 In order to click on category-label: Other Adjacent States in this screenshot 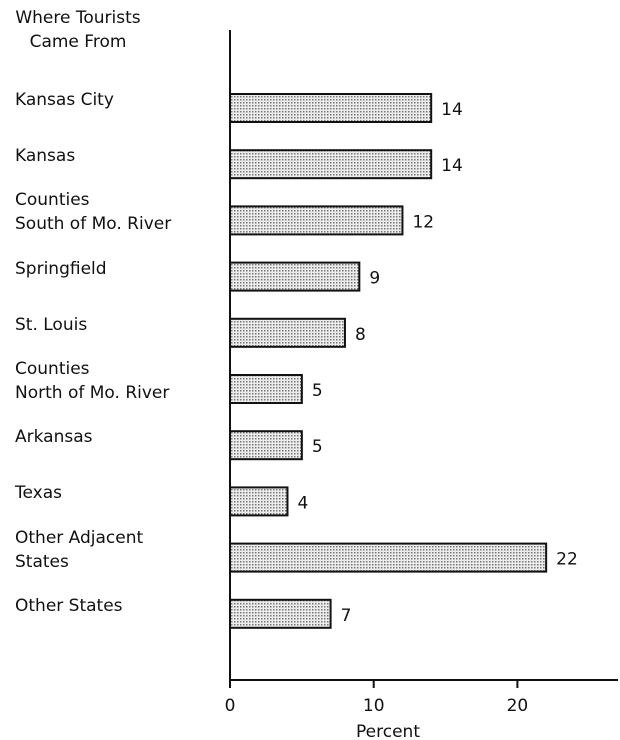, I will do `click(79, 549)`.